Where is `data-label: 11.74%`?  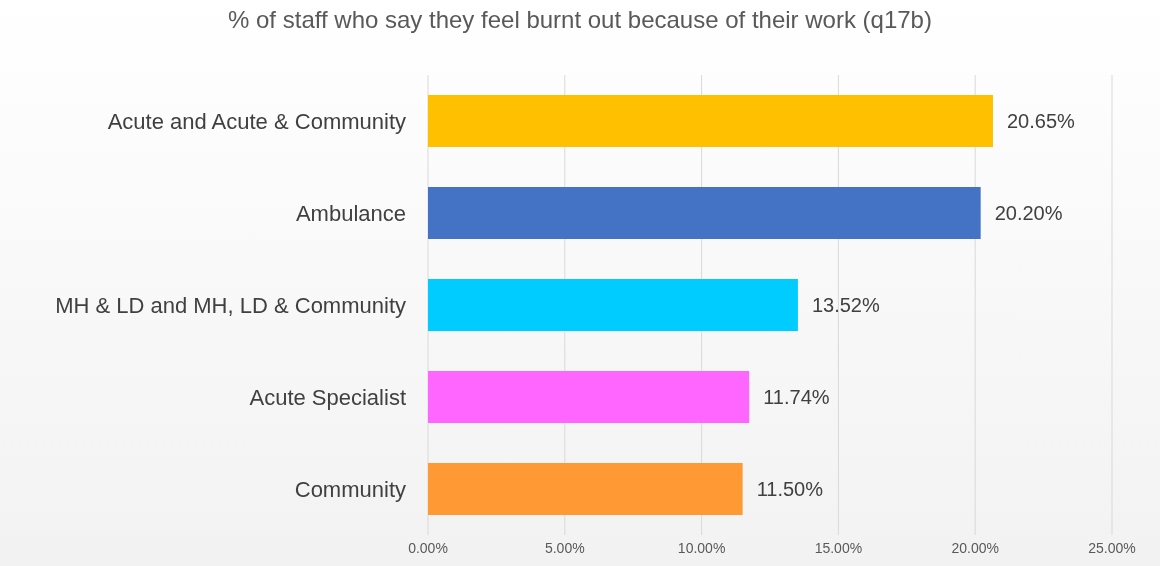 data-label: 11.74% is located at coordinates (796, 397).